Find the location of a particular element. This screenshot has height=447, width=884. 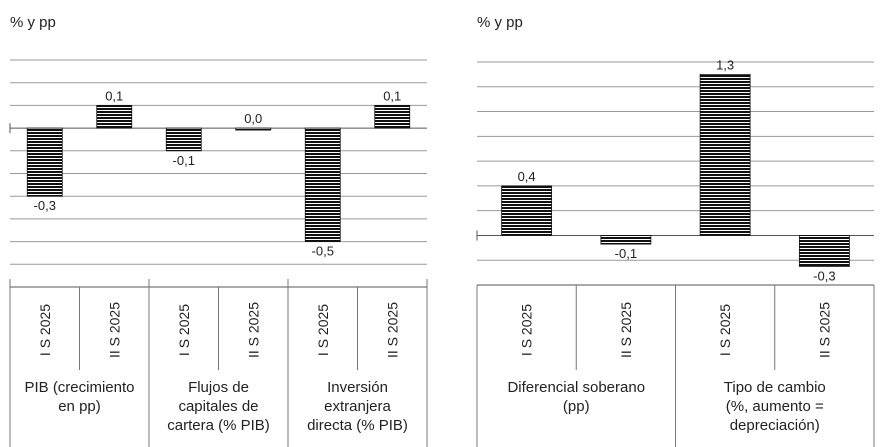

group-label-right-0: Diferencial soberano (pp) is located at coordinates (576, 397).